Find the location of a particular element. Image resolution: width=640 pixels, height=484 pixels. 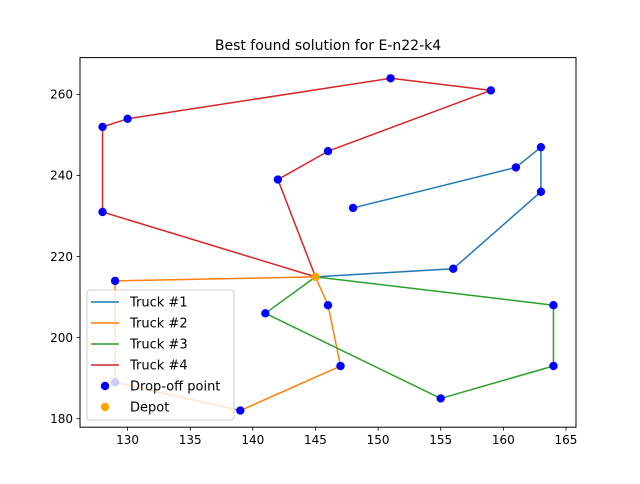

x-tick-label: 135 is located at coordinates (190, 440).